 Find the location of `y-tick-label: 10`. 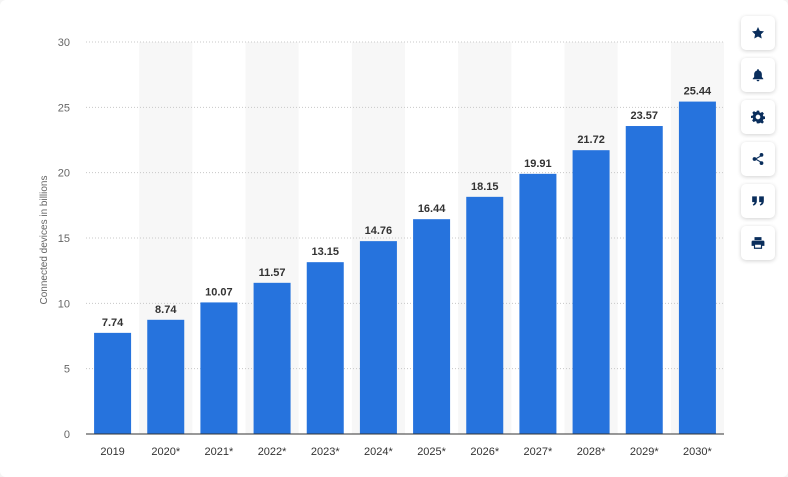

y-tick-label: 10 is located at coordinates (64, 304).